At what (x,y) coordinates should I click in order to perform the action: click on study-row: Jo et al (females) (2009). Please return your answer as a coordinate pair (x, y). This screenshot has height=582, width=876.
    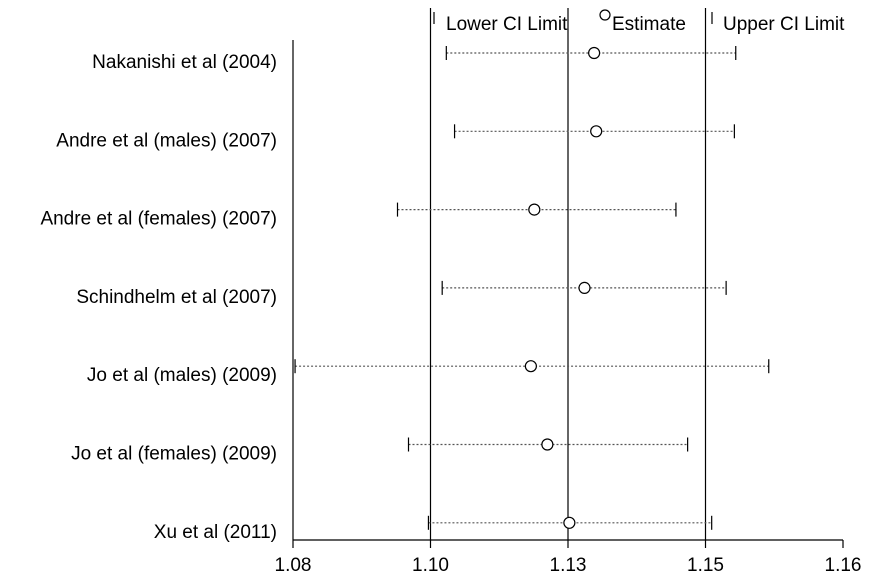
    Looking at the image, I should click on (380, 451).